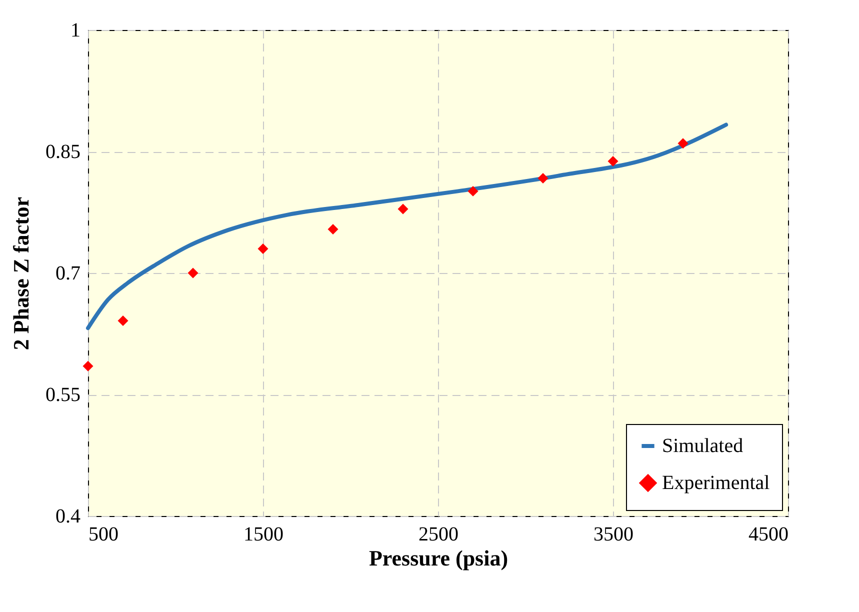 Image resolution: width=859 pixels, height=612 pixels. What do you see at coordinates (68, 517) in the screenshot?
I see `y-tick-label: 0.4` at bounding box center [68, 517].